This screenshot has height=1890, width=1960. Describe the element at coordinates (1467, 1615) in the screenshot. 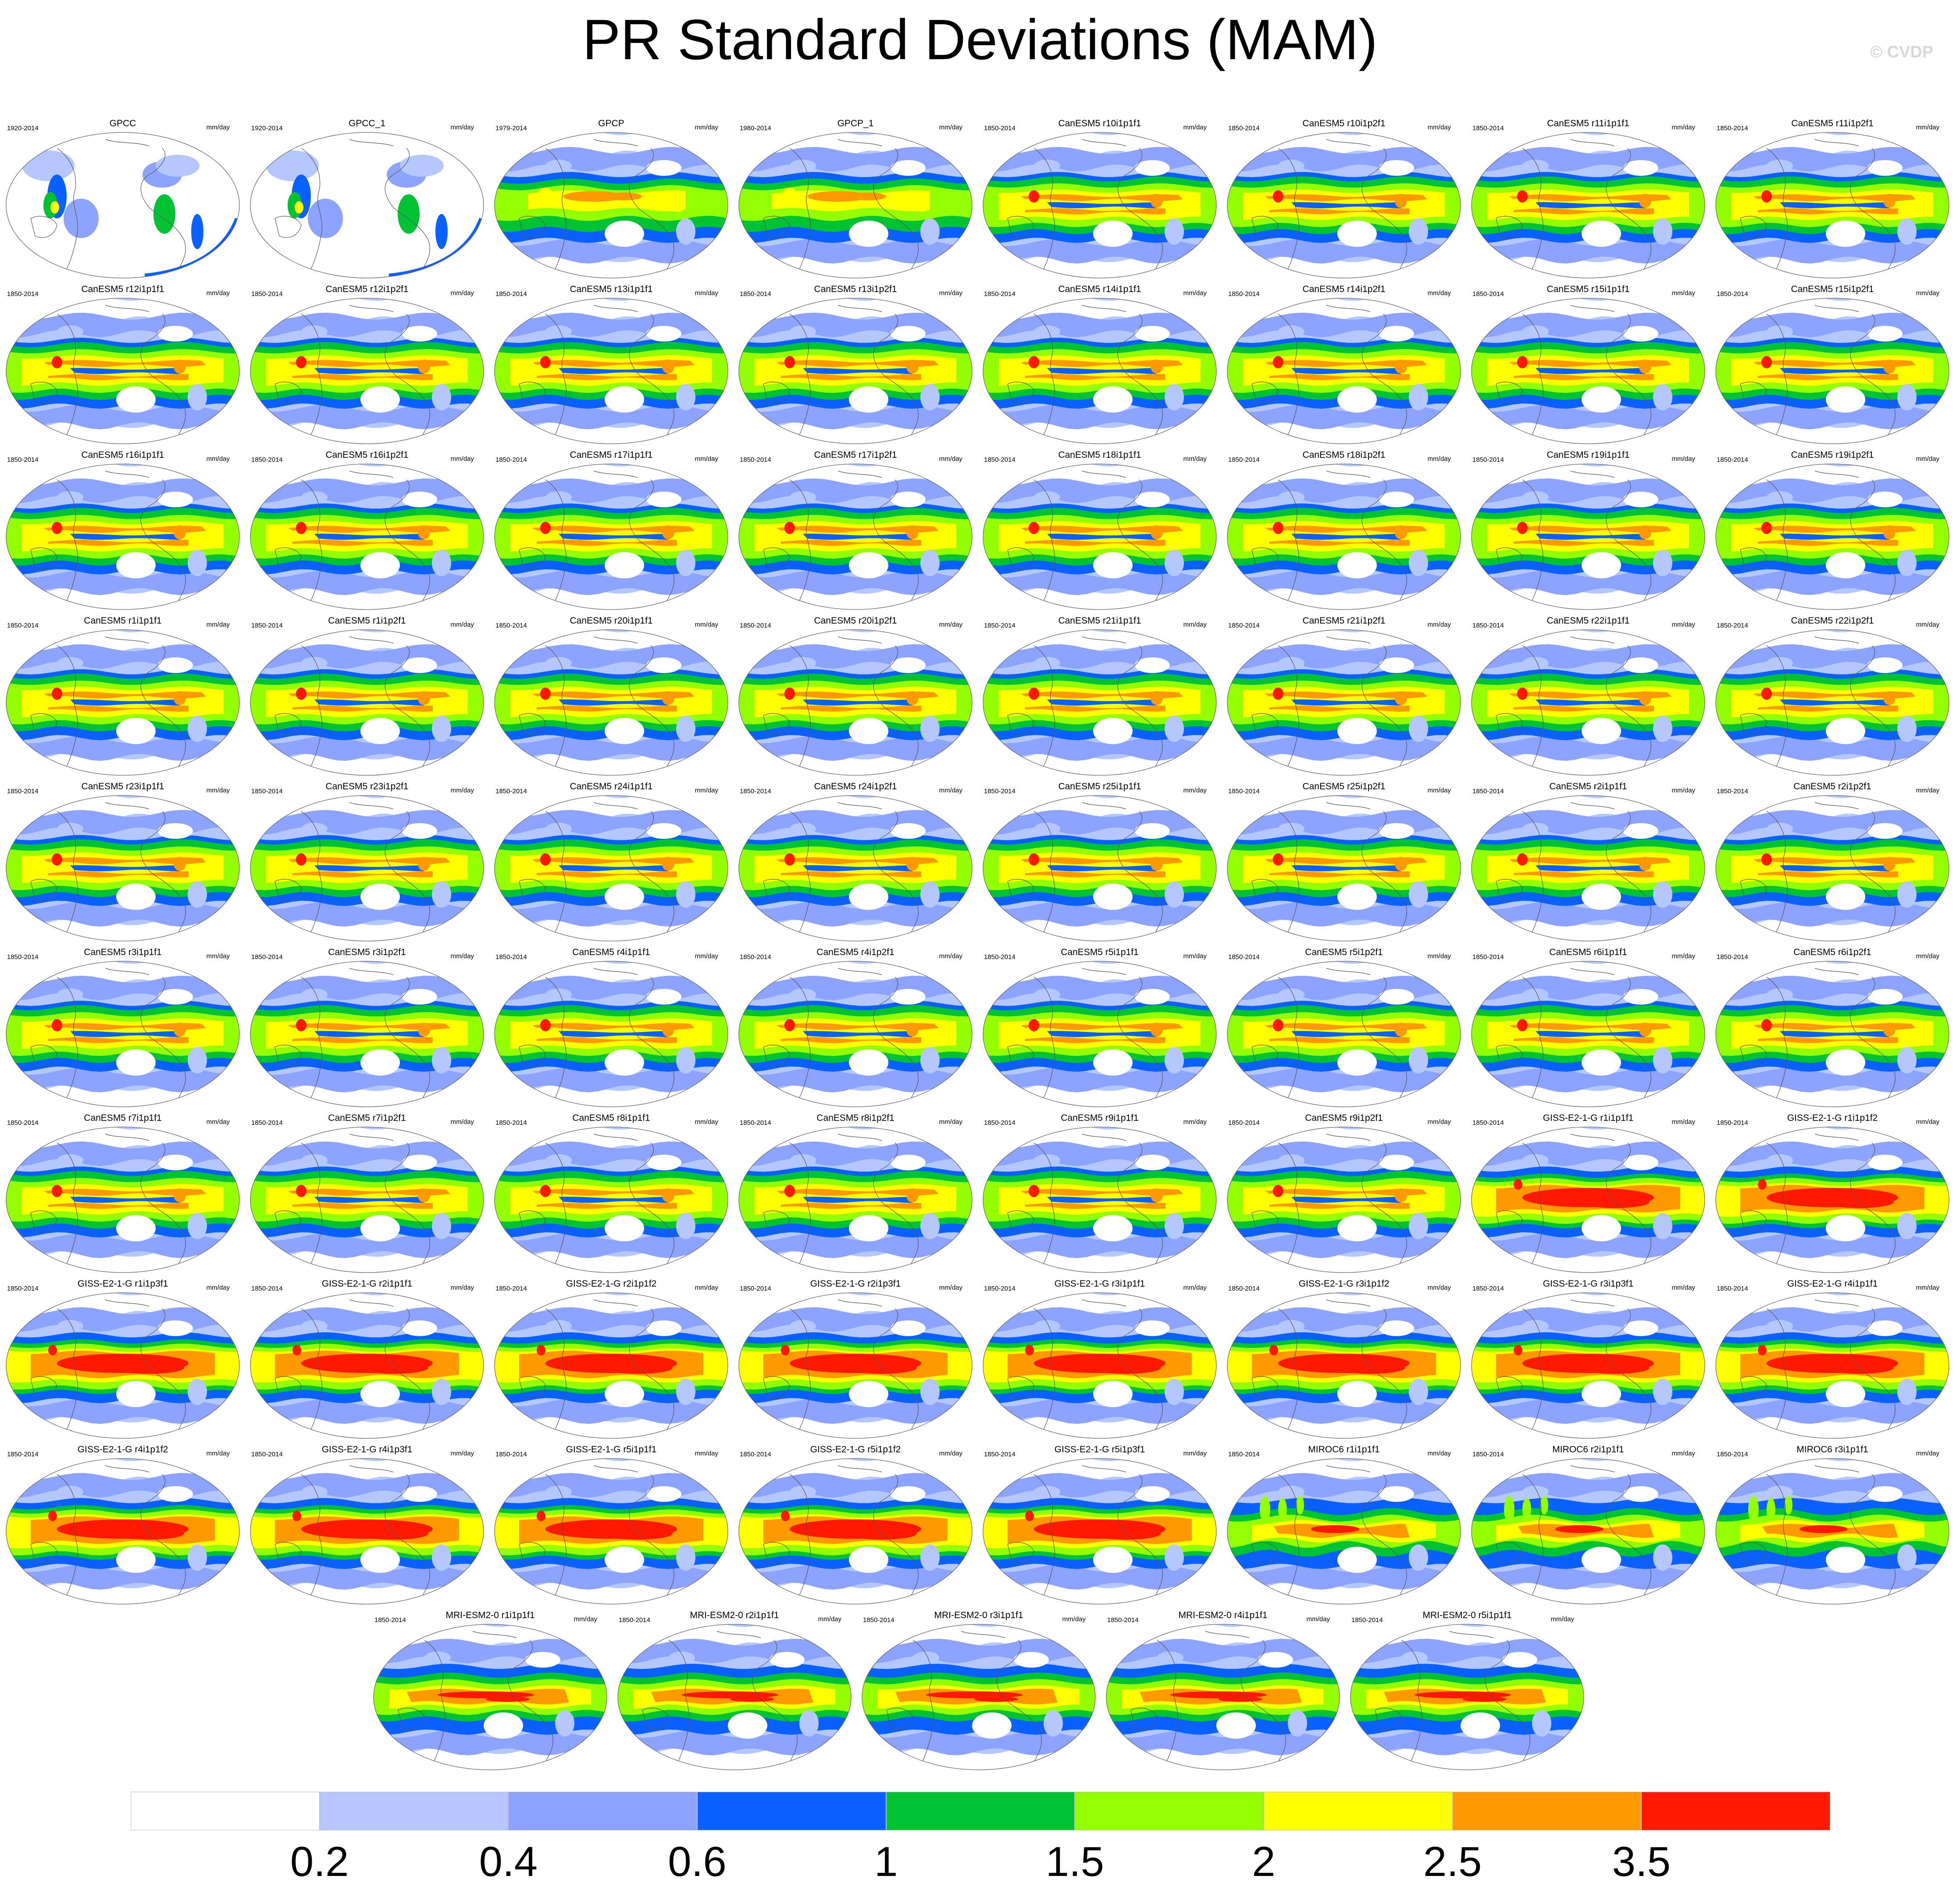

I see `panel-title: MRI-ESM2-0 r5i1p1f1` at that location.